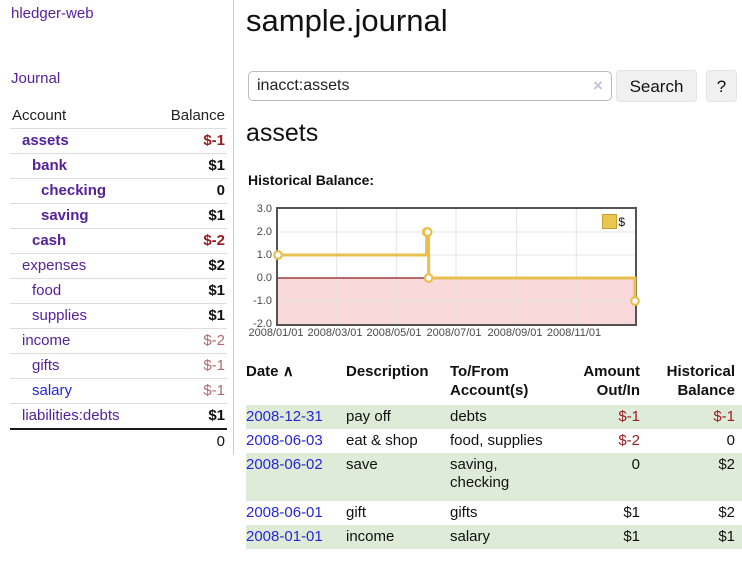 The width and height of the screenshot is (742, 582). What do you see at coordinates (284, 464) in the screenshot?
I see `transaction-date-link: 2008-06-02` at bounding box center [284, 464].